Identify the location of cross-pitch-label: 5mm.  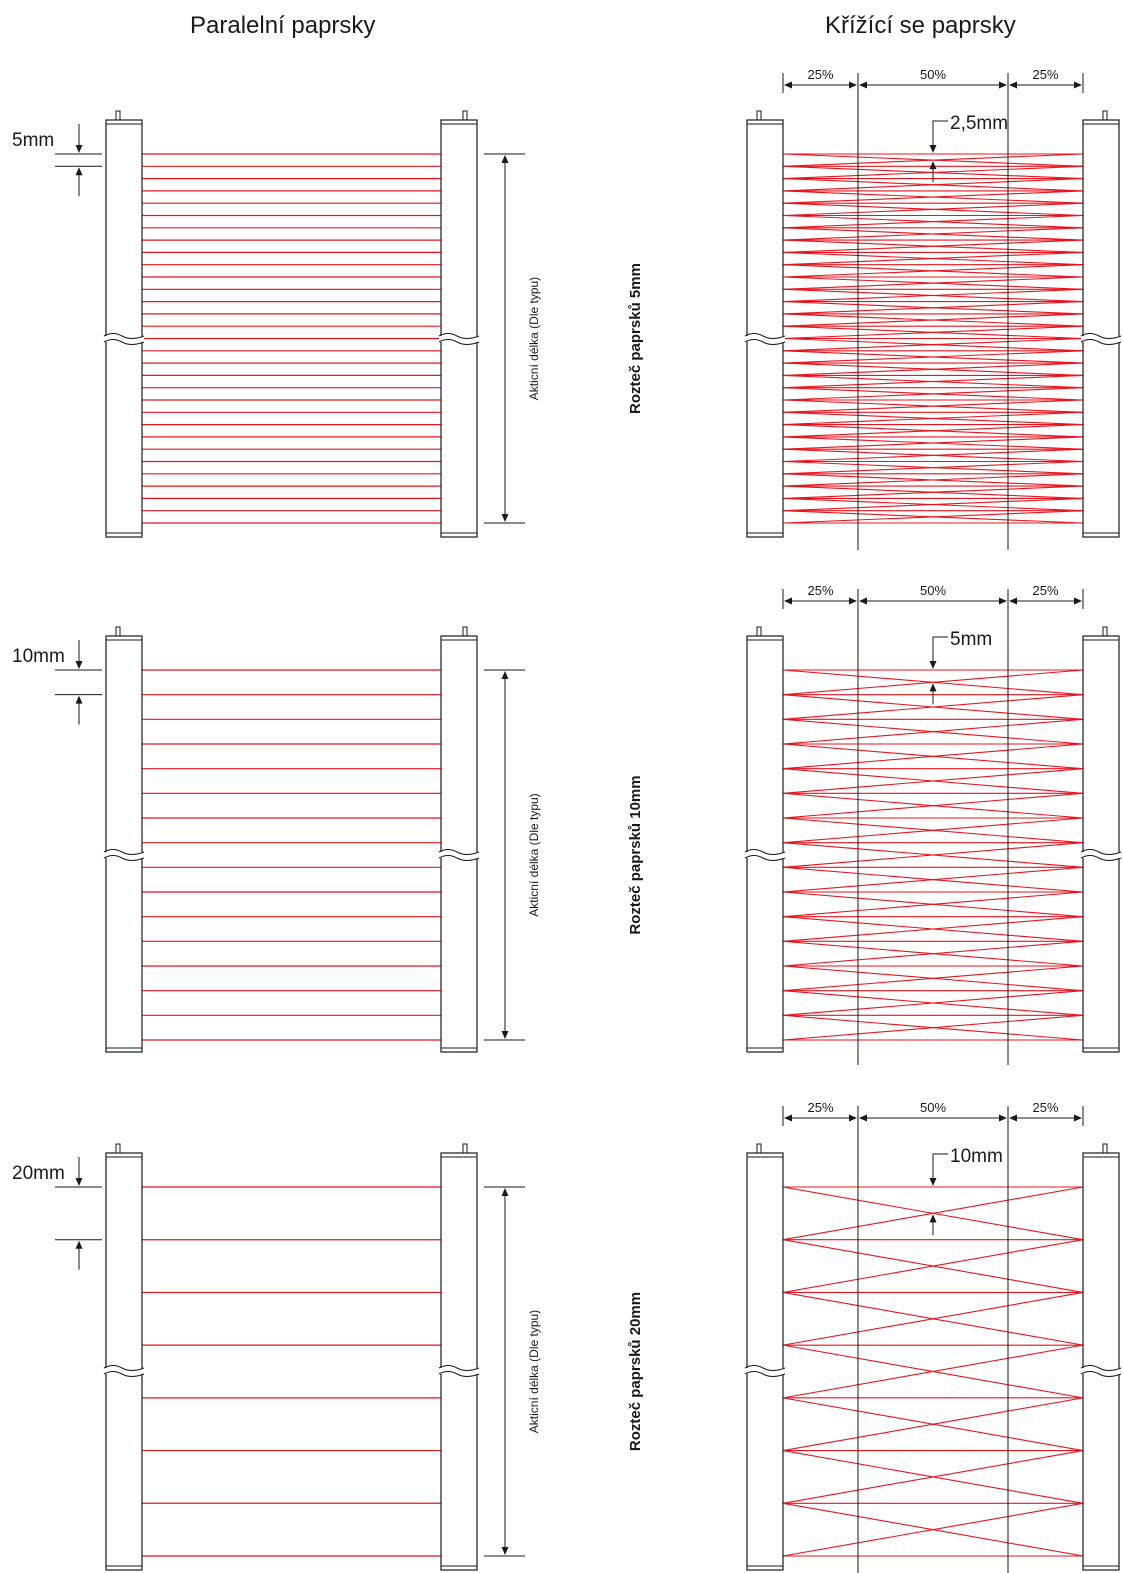
(971, 639).